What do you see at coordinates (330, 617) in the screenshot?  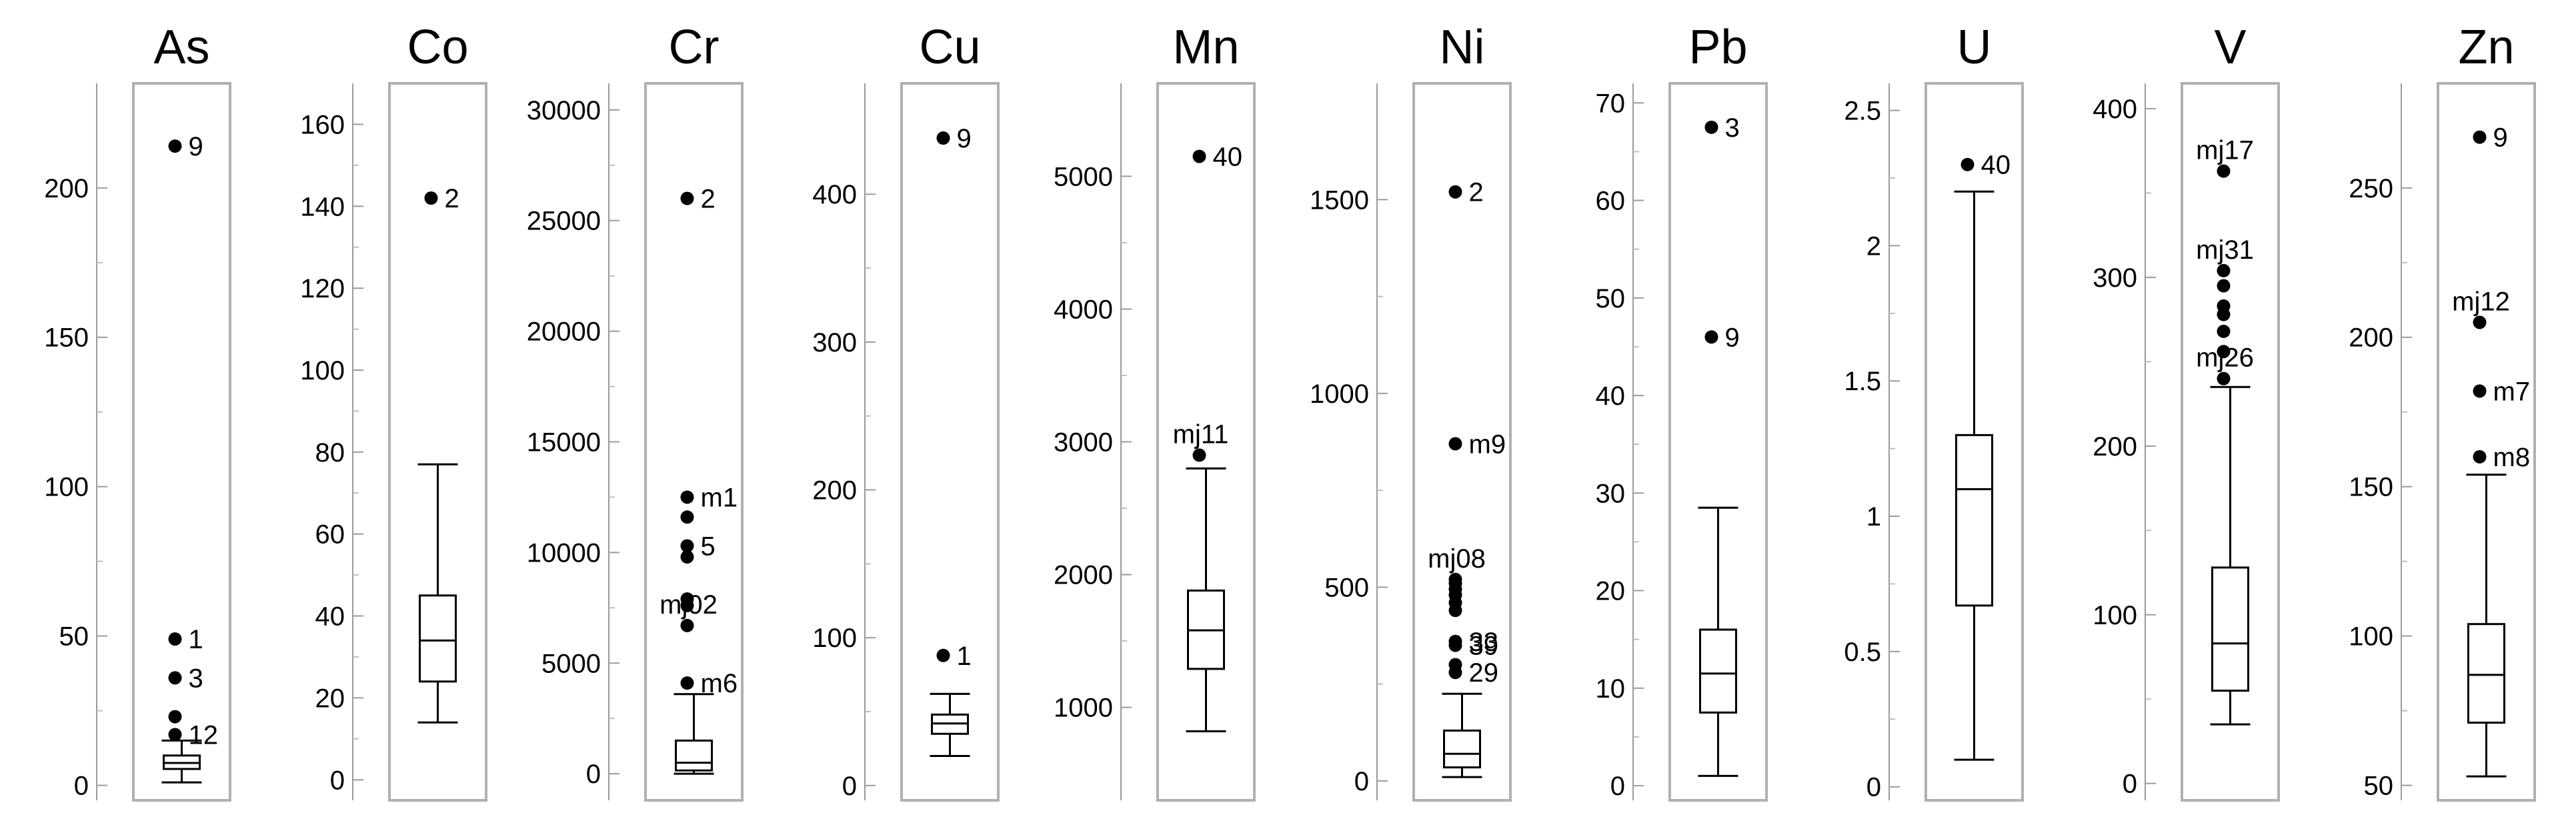 I see `y-tick-label: 40` at bounding box center [330, 617].